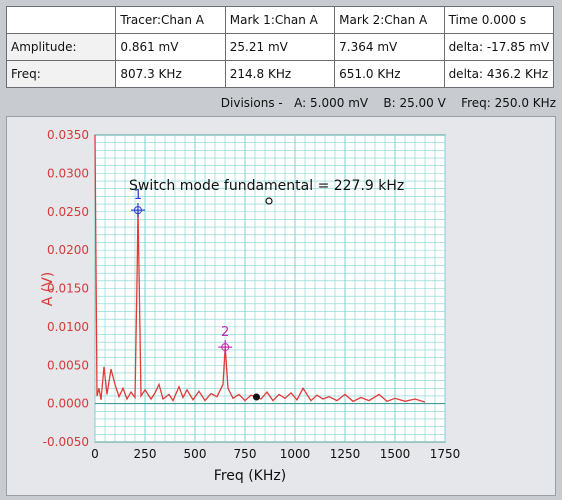 Image resolution: width=562 pixels, height=500 pixels. What do you see at coordinates (138, 195) in the screenshot?
I see `marker-label: 1` at bounding box center [138, 195].